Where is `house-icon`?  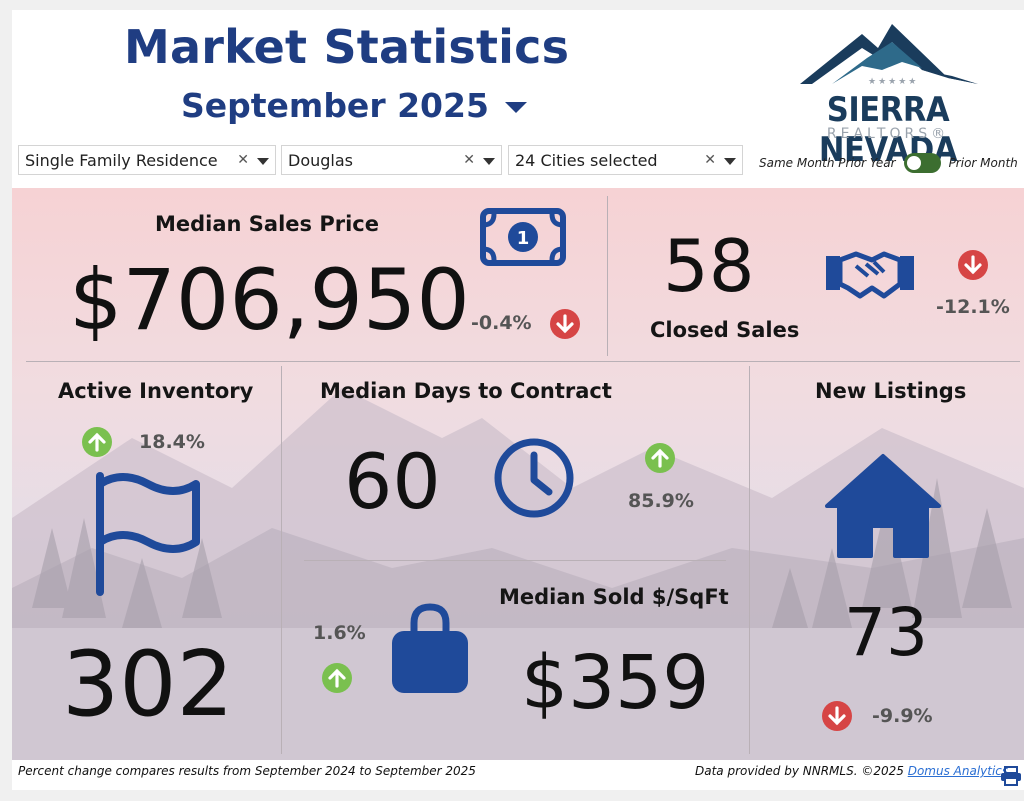 house-icon is located at coordinates (883, 506).